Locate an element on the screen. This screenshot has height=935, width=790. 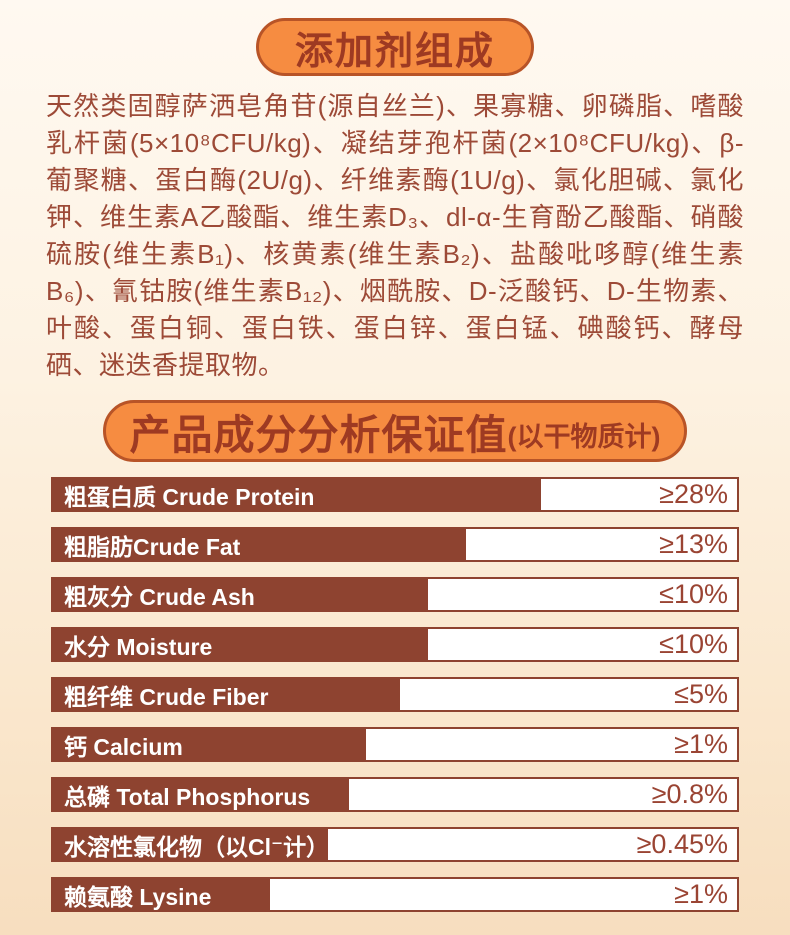
nutrient-bar: 总磷 Total Phosphorus is located at coordinates (199, 794).